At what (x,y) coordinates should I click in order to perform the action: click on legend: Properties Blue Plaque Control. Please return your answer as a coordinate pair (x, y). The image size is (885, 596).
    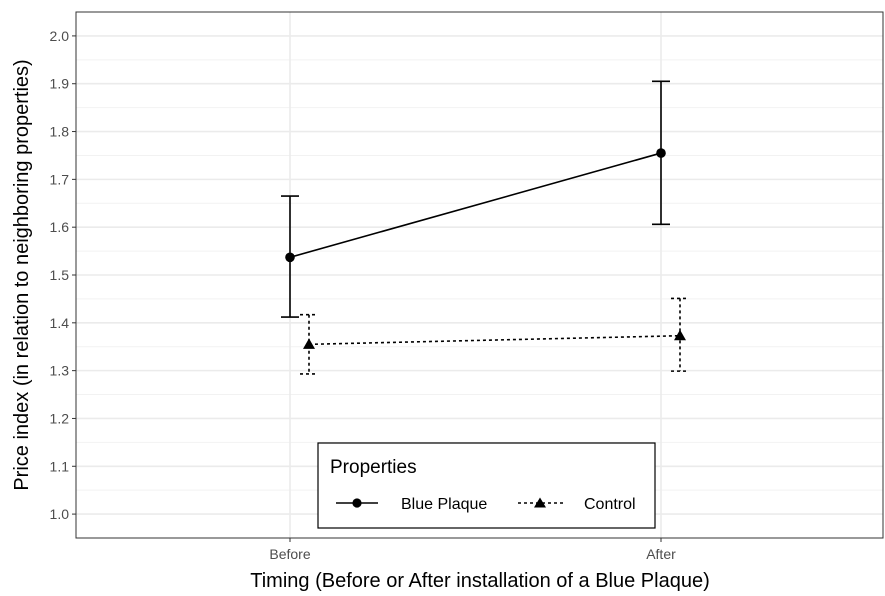
    Looking at the image, I should click on (486, 485).